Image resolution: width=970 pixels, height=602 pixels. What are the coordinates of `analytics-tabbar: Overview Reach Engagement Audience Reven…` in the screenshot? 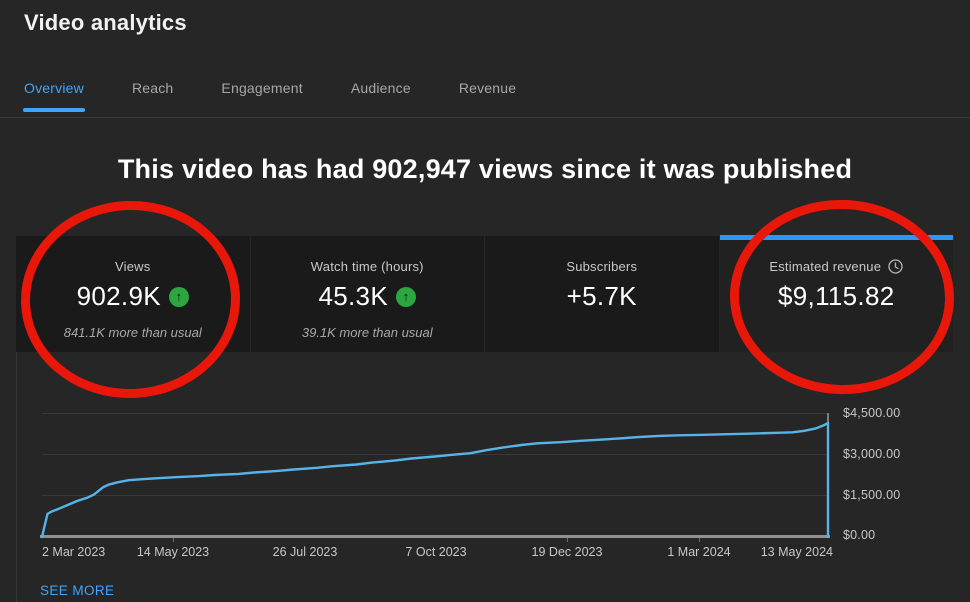 It's located at (270, 98).